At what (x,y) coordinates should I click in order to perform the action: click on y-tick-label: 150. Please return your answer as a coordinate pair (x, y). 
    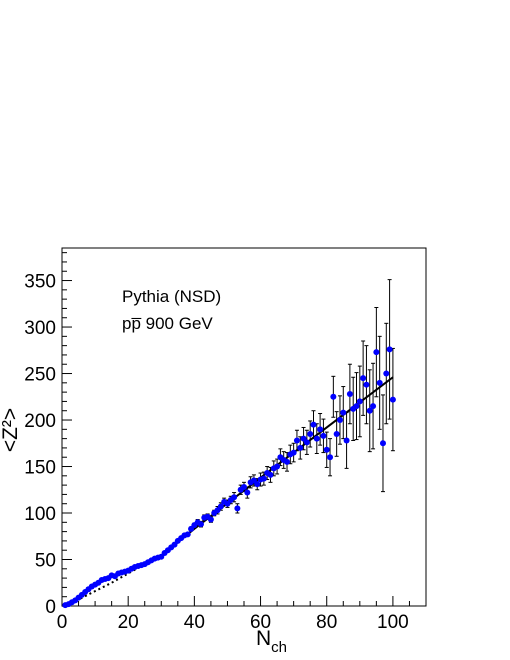
    Looking at the image, I should click on (40, 468).